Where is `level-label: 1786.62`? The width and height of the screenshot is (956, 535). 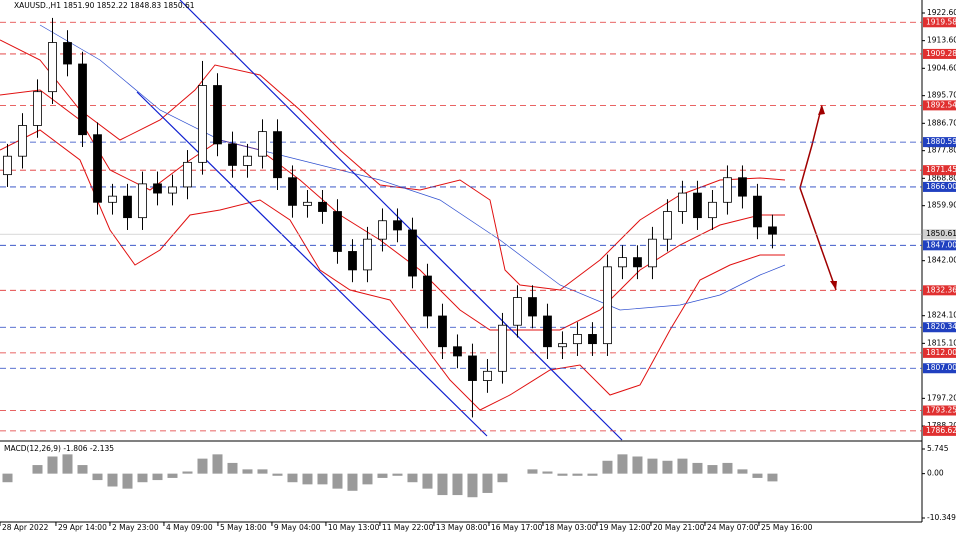 level-label: 1786.62 is located at coordinates (939, 430).